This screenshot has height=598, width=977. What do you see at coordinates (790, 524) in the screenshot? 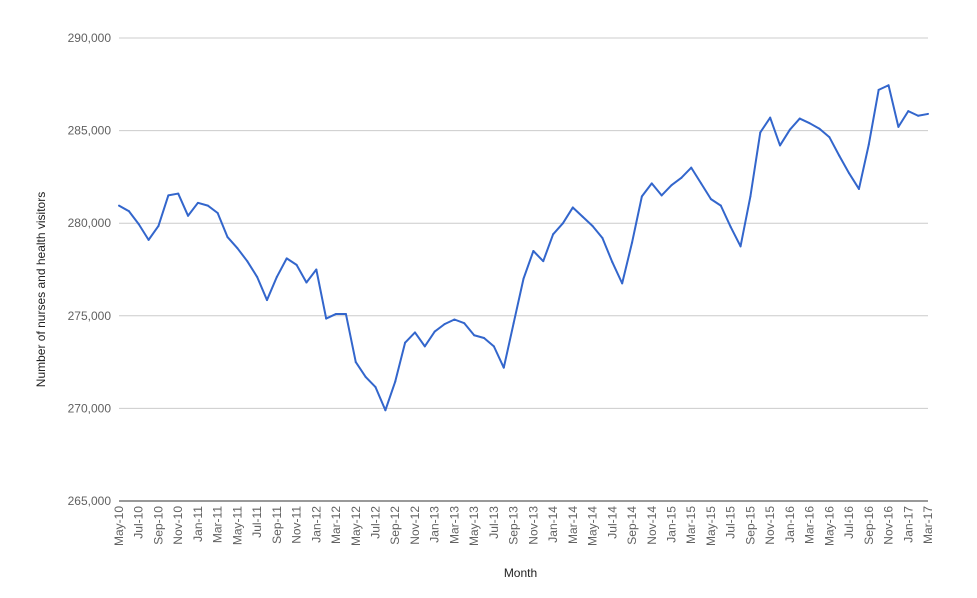
I see `x-tick-label: Jan-16` at bounding box center [790, 524].